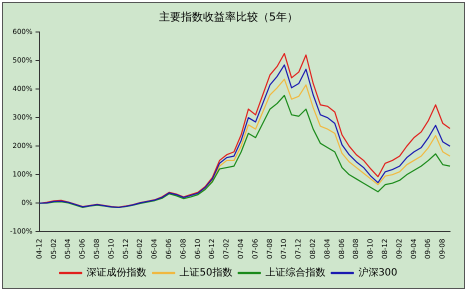 The width and height of the screenshot is (469, 293). What do you see at coordinates (295, 272) in the screenshot?
I see `legend-label: 上证综合指数` at bounding box center [295, 272].